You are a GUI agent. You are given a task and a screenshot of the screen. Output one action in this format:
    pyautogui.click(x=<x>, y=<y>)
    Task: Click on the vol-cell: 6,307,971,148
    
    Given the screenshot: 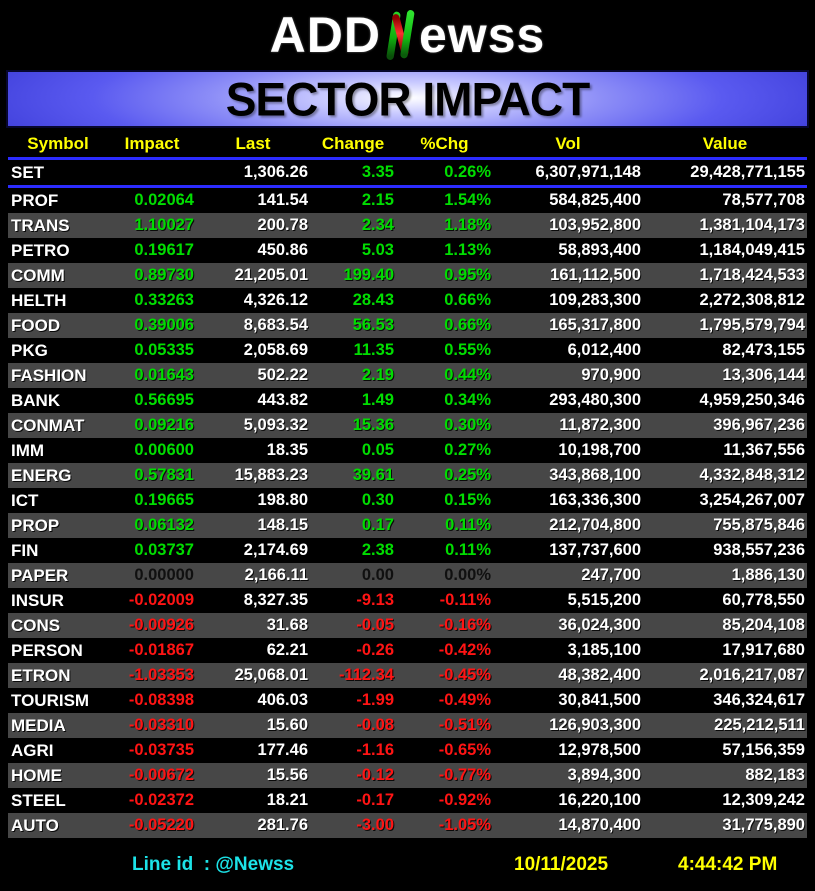 What is the action you would take?
    pyautogui.click(x=588, y=172)
    